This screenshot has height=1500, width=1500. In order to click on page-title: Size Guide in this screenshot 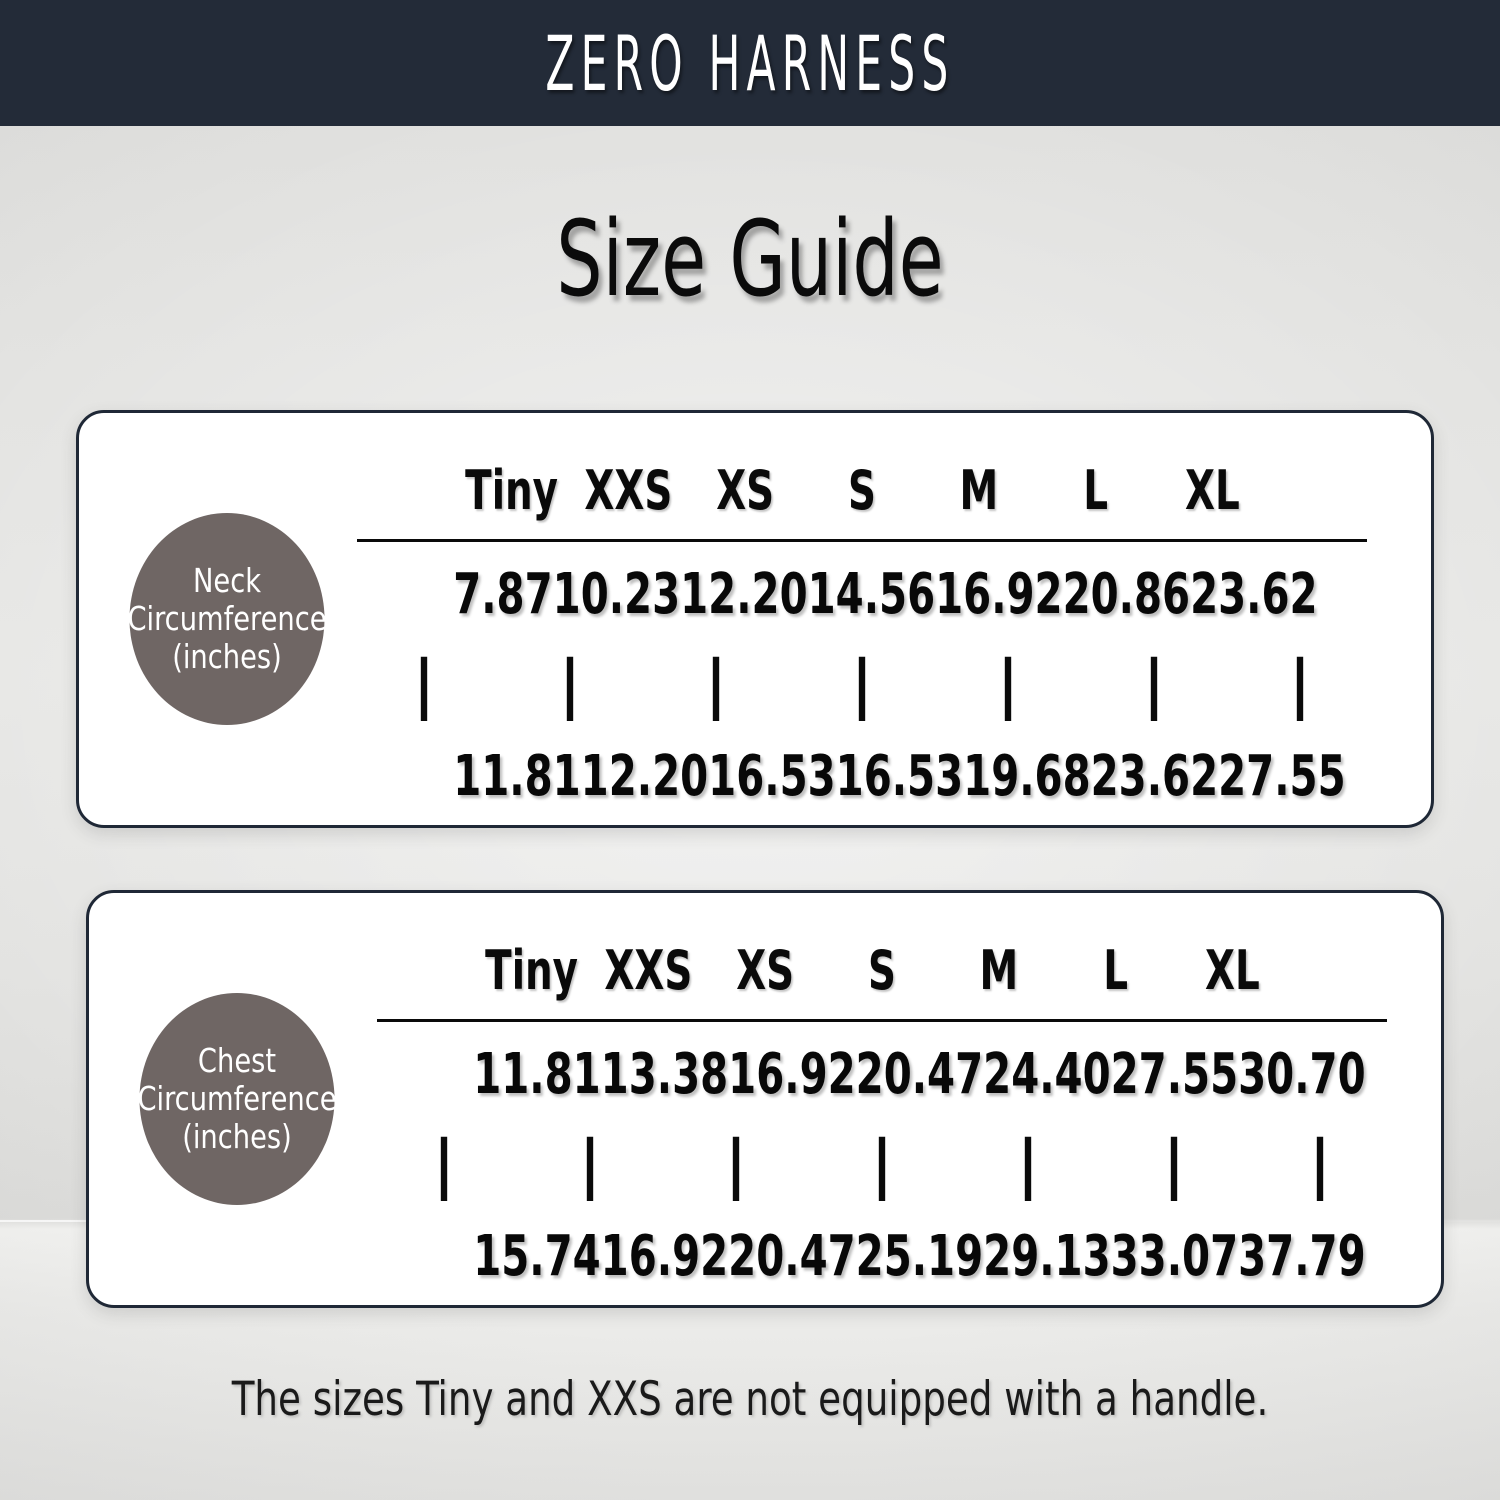, I will do `click(750, 259)`.